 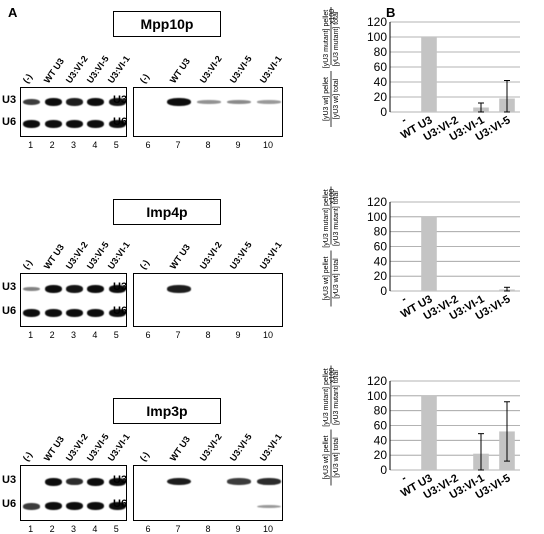 What do you see at coordinates (381, 440) in the screenshot?
I see `chart-3-tick-label: 40` at bounding box center [381, 440].